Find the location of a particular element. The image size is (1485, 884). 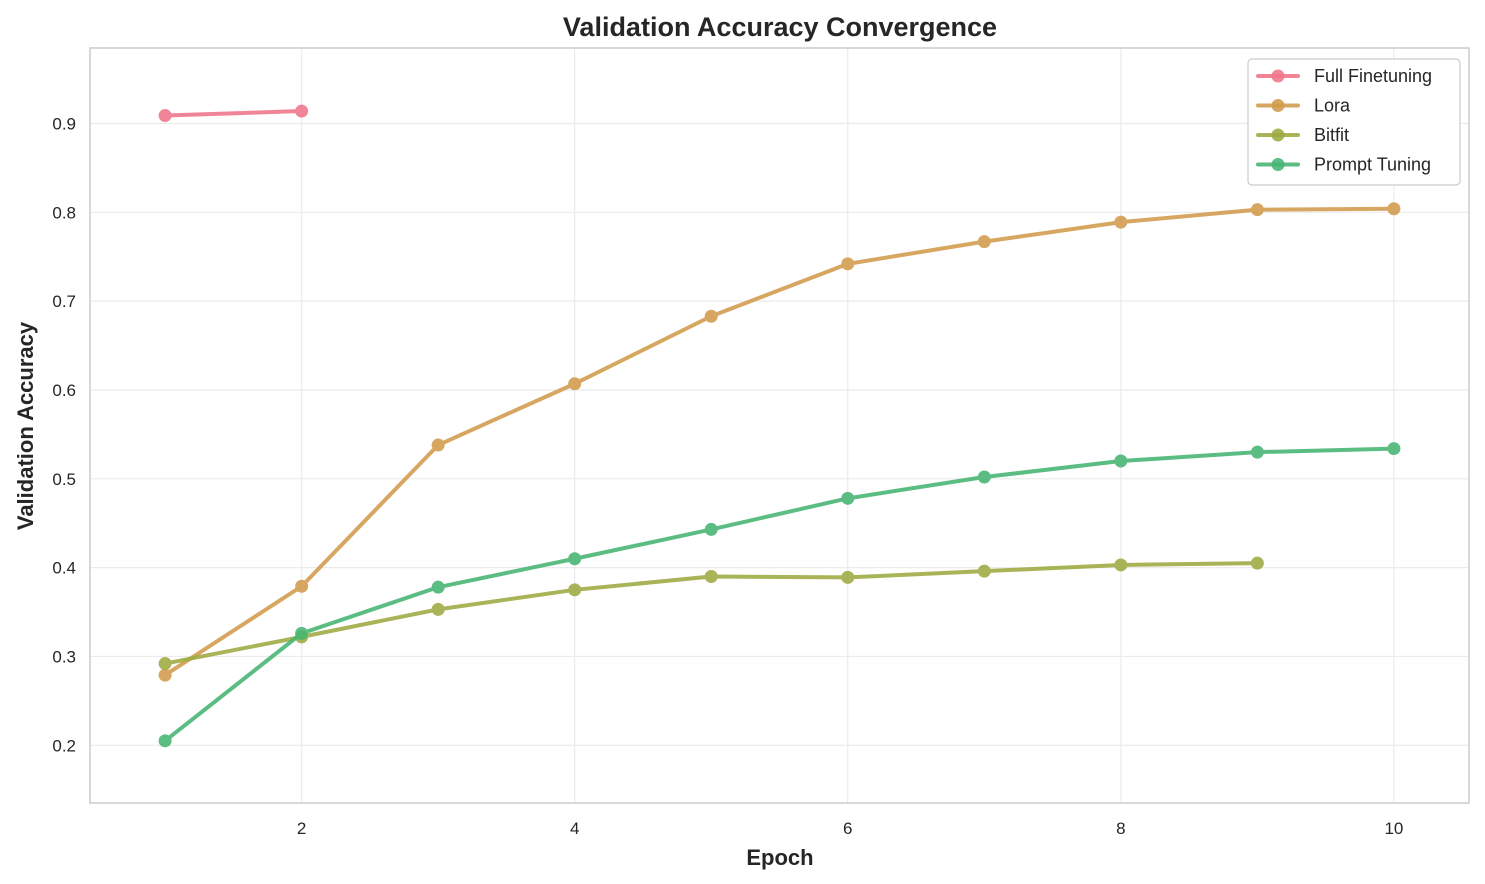

legend-item-bitfit: Bitfit is located at coordinates (1302, 135).